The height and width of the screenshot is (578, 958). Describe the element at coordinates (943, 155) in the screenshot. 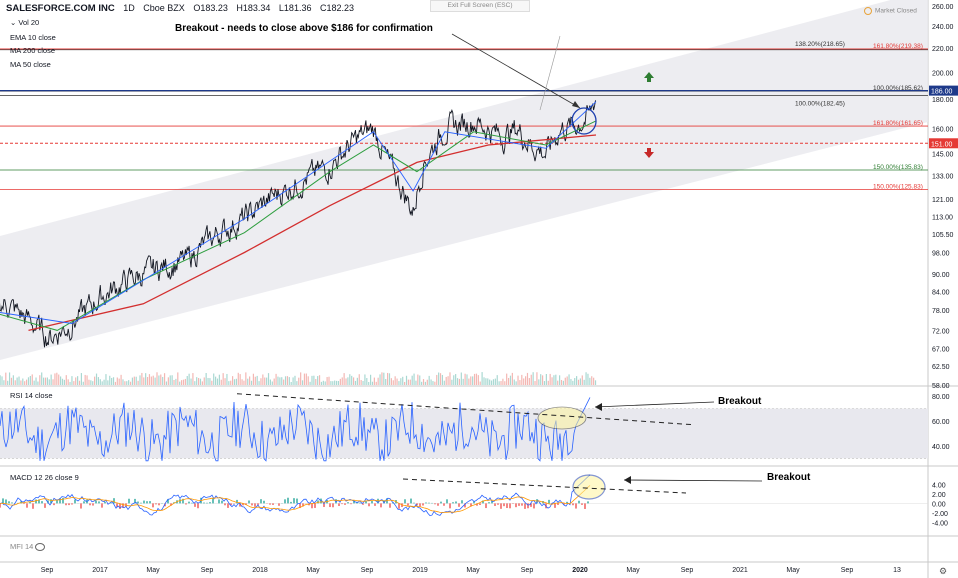

I see `price-axis-label: 145.00` at that location.